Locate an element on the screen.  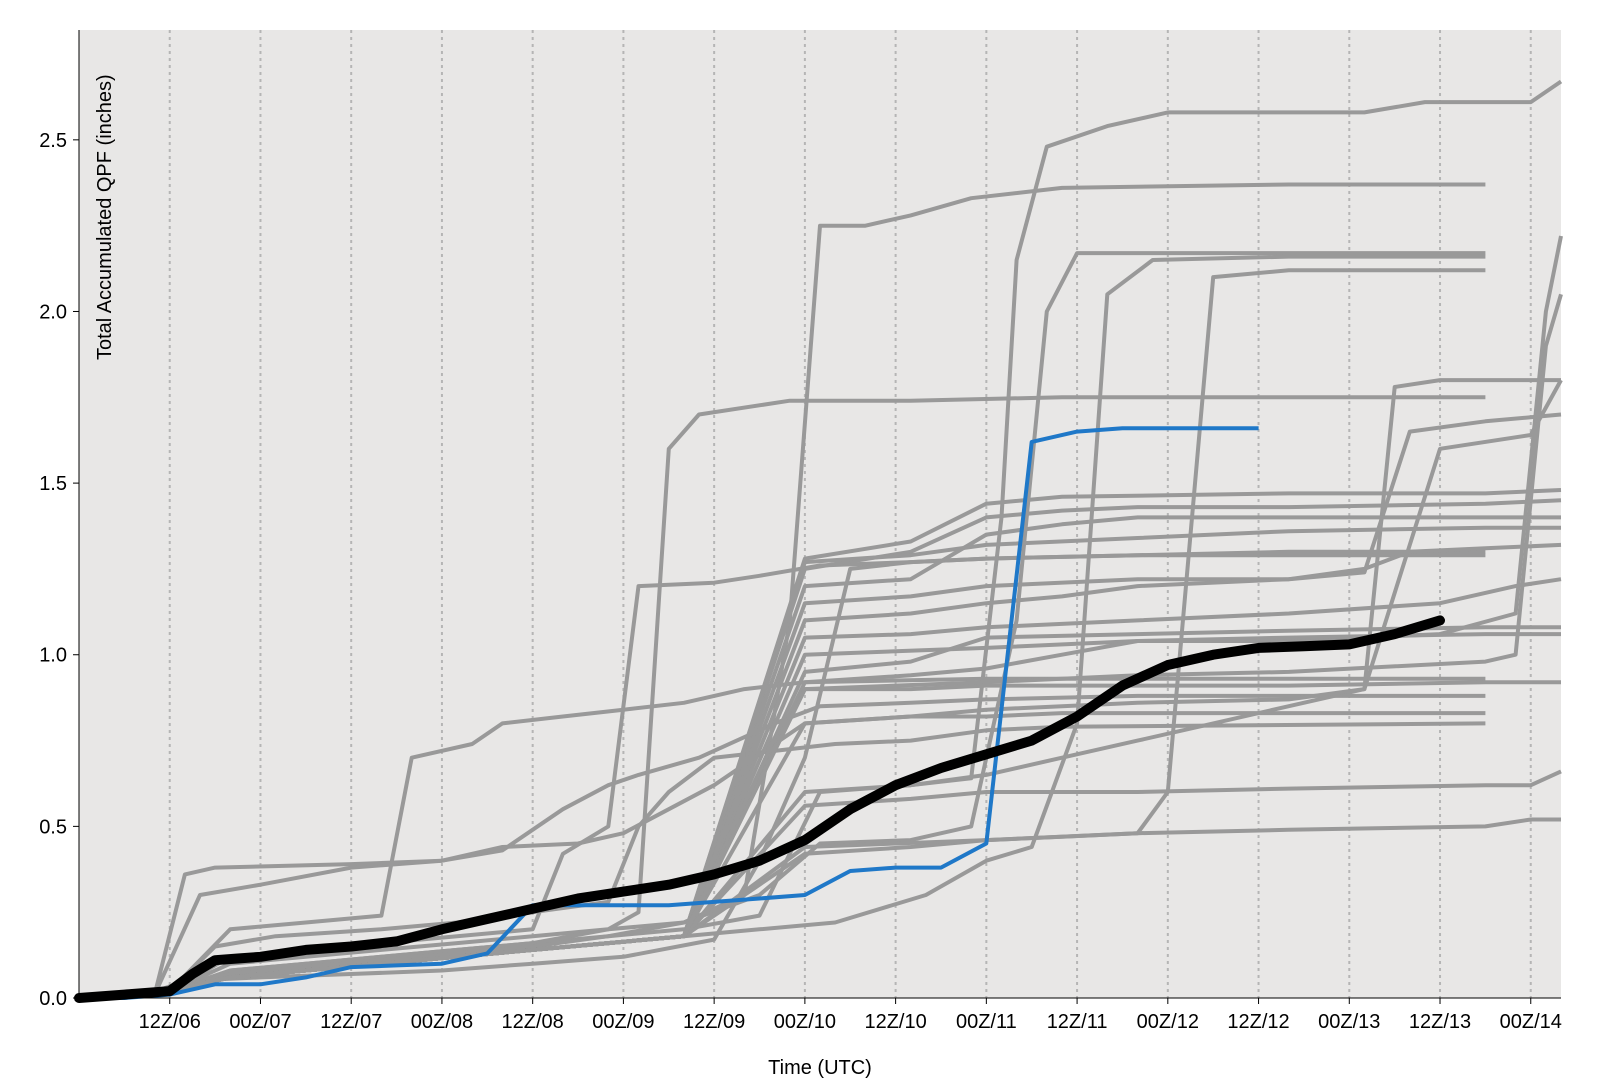
x-tick-label: 12Z/10 is located at coordinates (895, 1022).